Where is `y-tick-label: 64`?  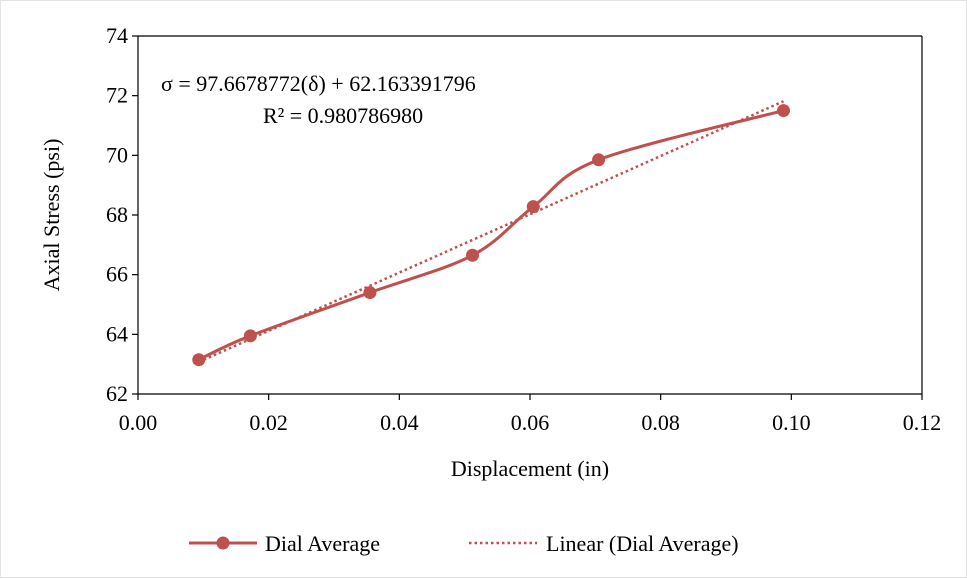
y-tick-label: 64 is located at coordinates (117, 333).